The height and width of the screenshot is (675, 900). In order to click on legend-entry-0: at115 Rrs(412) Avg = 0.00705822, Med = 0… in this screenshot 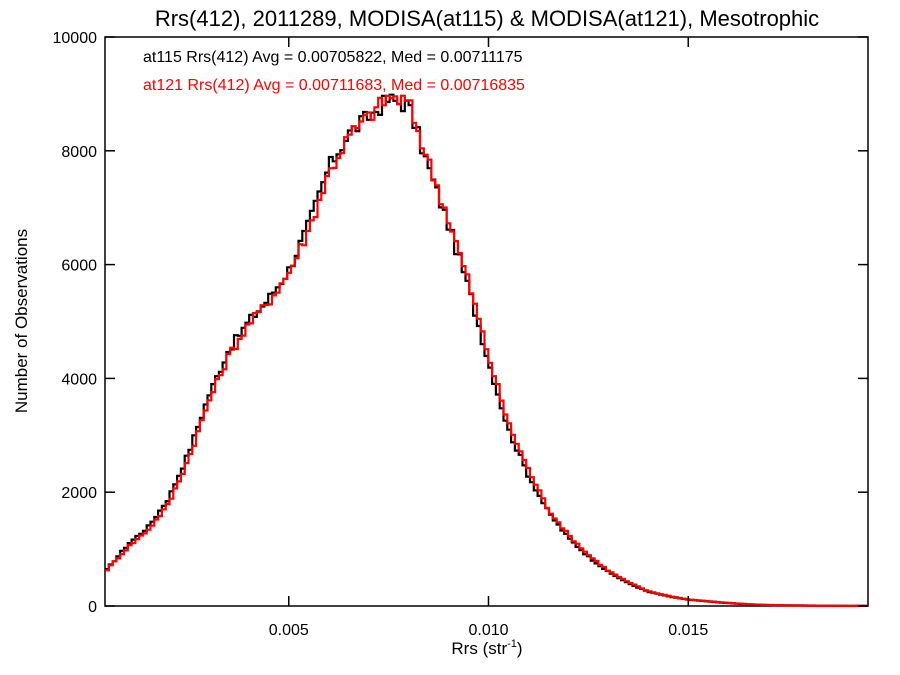, I will do `click(333, 57)`.